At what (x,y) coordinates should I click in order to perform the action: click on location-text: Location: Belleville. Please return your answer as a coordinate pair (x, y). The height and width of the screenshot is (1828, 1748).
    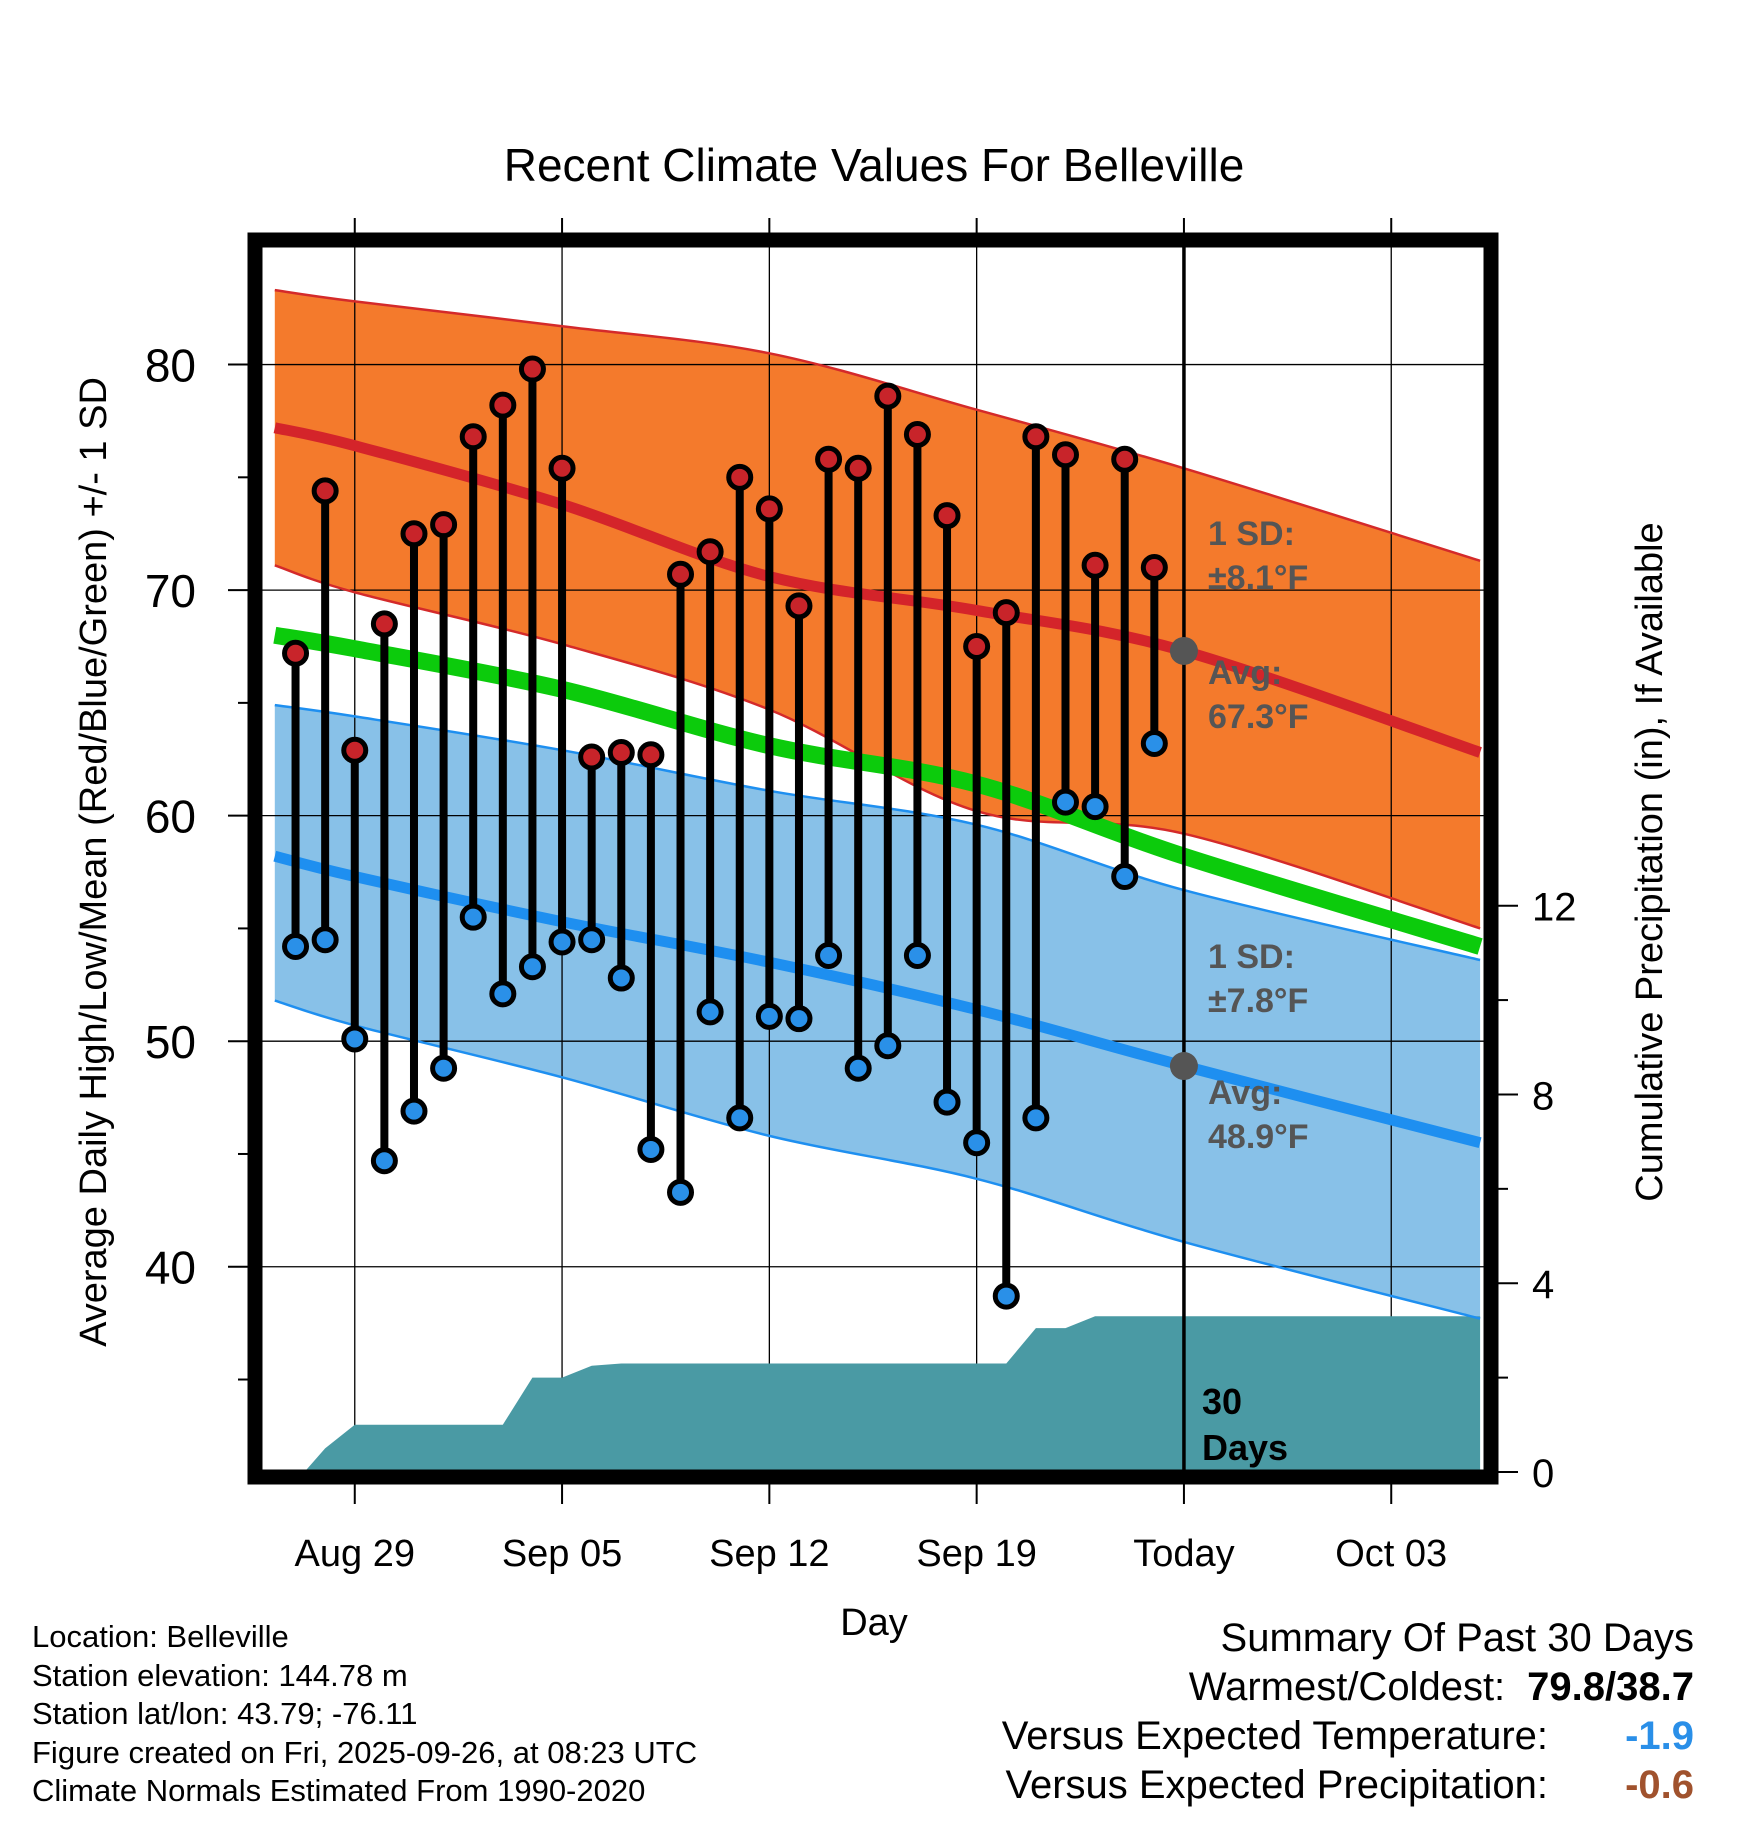
    Looking at the image, I should click on (160, 1636).